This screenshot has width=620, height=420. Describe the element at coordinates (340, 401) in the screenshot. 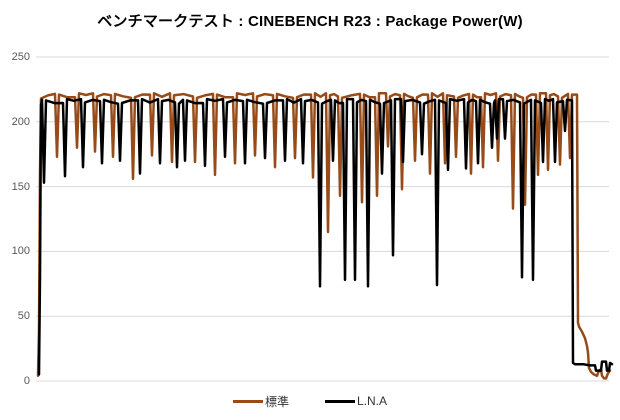

I see `legend-swatch-lna` at that location.